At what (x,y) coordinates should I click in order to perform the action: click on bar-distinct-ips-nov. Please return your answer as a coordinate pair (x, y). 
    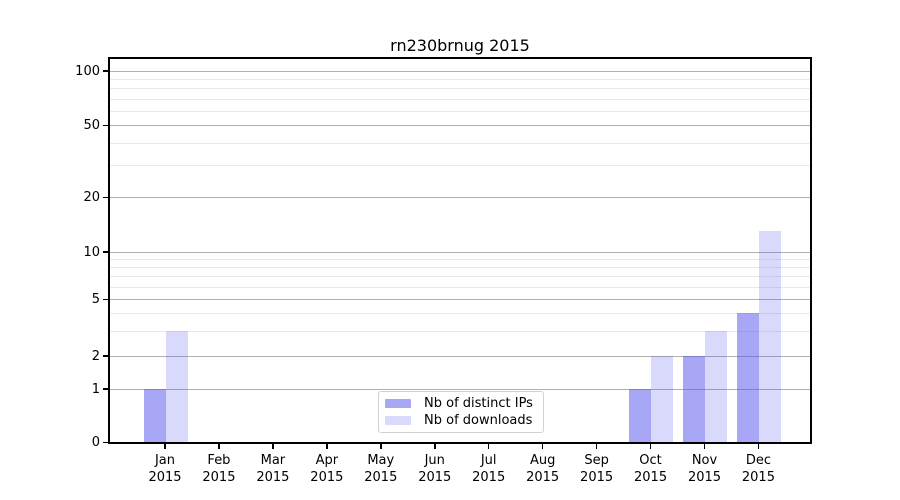
    Looking at the image, I should click on (694, 399).